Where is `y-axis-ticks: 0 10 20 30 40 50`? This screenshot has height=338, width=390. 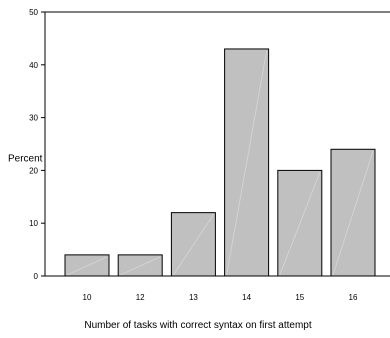
y-axis-ticks: 0 10 20 30 40 50 is located at coordinates (37, 144).